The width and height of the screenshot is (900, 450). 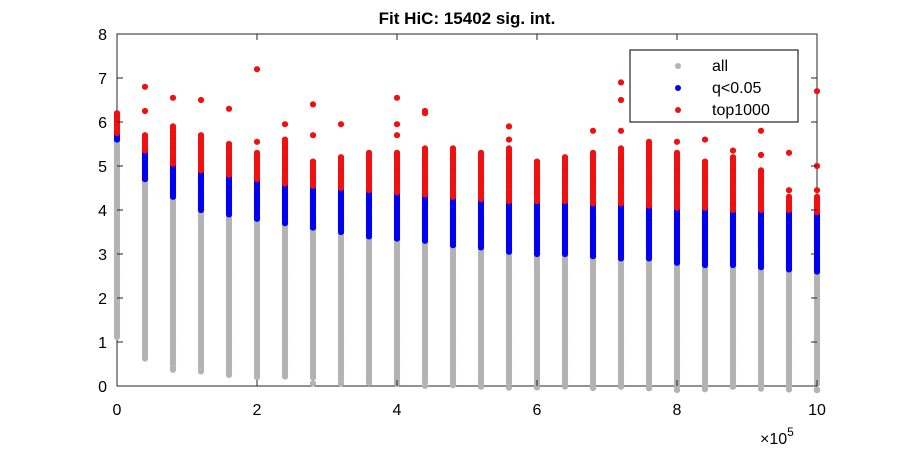 I want to click on x-tick-label: 2, so click(x=257, y=410).